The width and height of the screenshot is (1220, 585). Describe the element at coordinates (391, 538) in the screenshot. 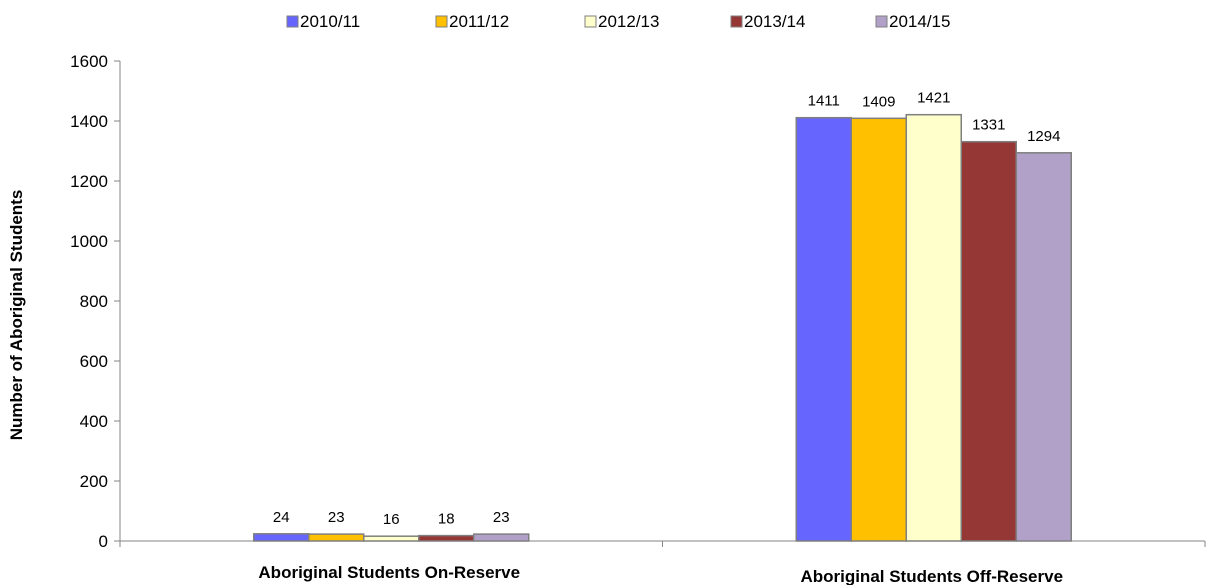

I see `bar-2012-13-on-reserve` at that location.